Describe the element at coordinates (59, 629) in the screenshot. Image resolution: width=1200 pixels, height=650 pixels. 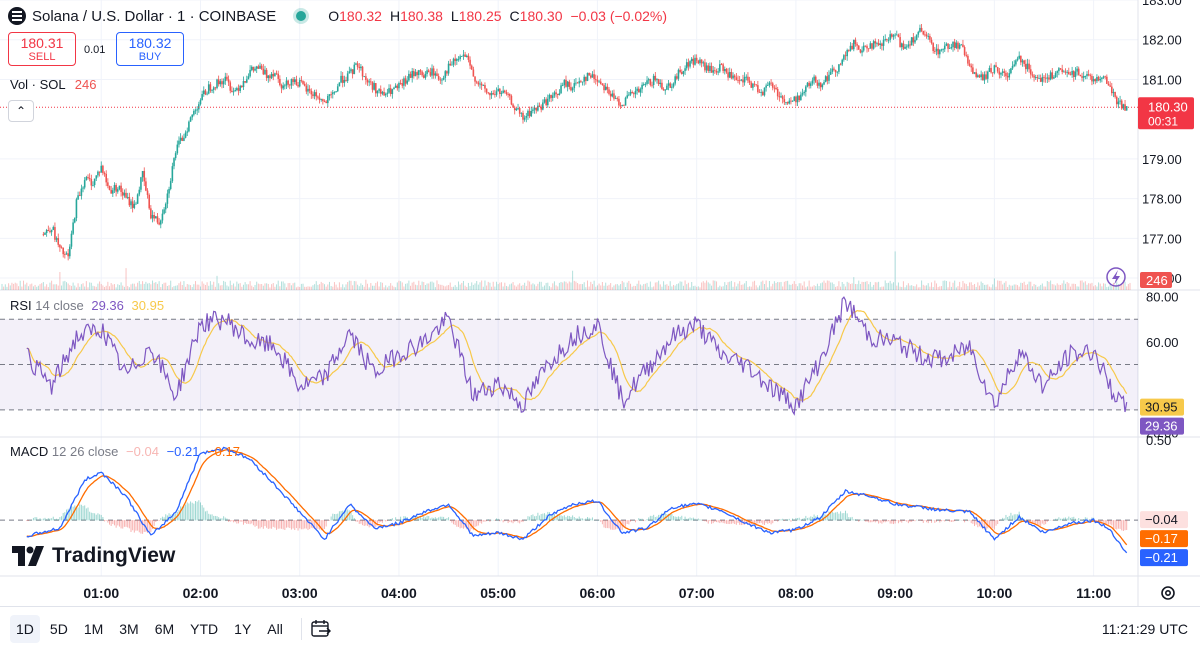
I see `range-5d: 5D` at that location.